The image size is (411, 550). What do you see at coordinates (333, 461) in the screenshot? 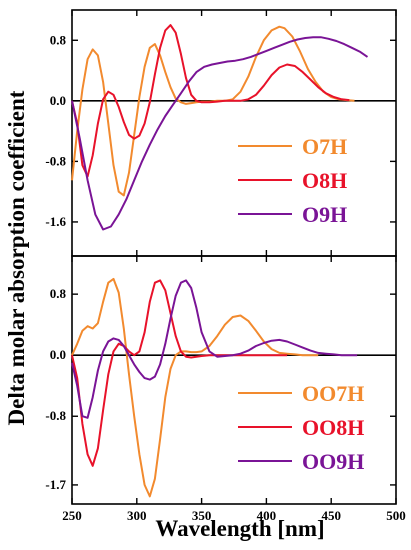
I see `legend-label-OO9H: OO9H` at bounding box center [333, 461].